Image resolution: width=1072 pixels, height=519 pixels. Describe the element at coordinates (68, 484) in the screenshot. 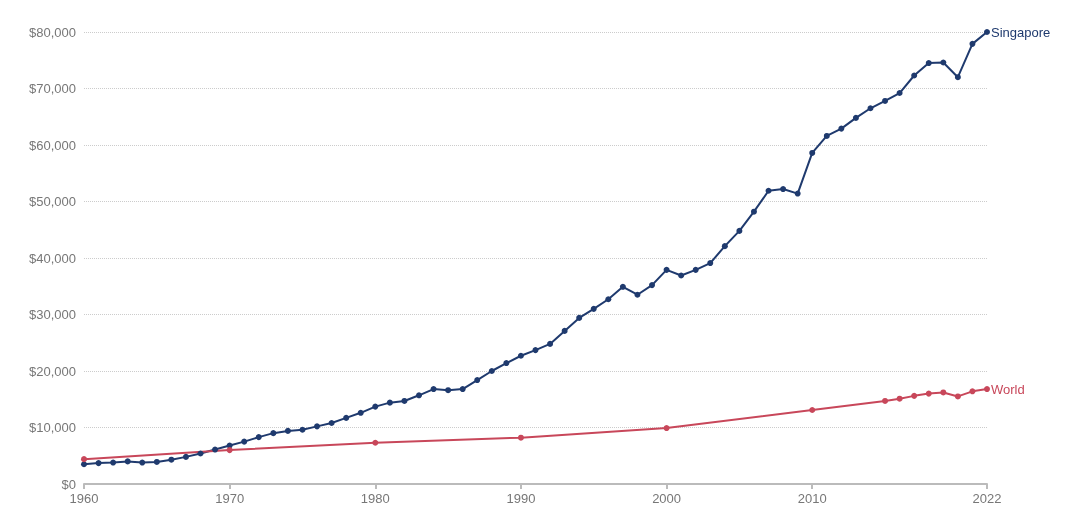

I see `y-tick-label: $0` at that location.